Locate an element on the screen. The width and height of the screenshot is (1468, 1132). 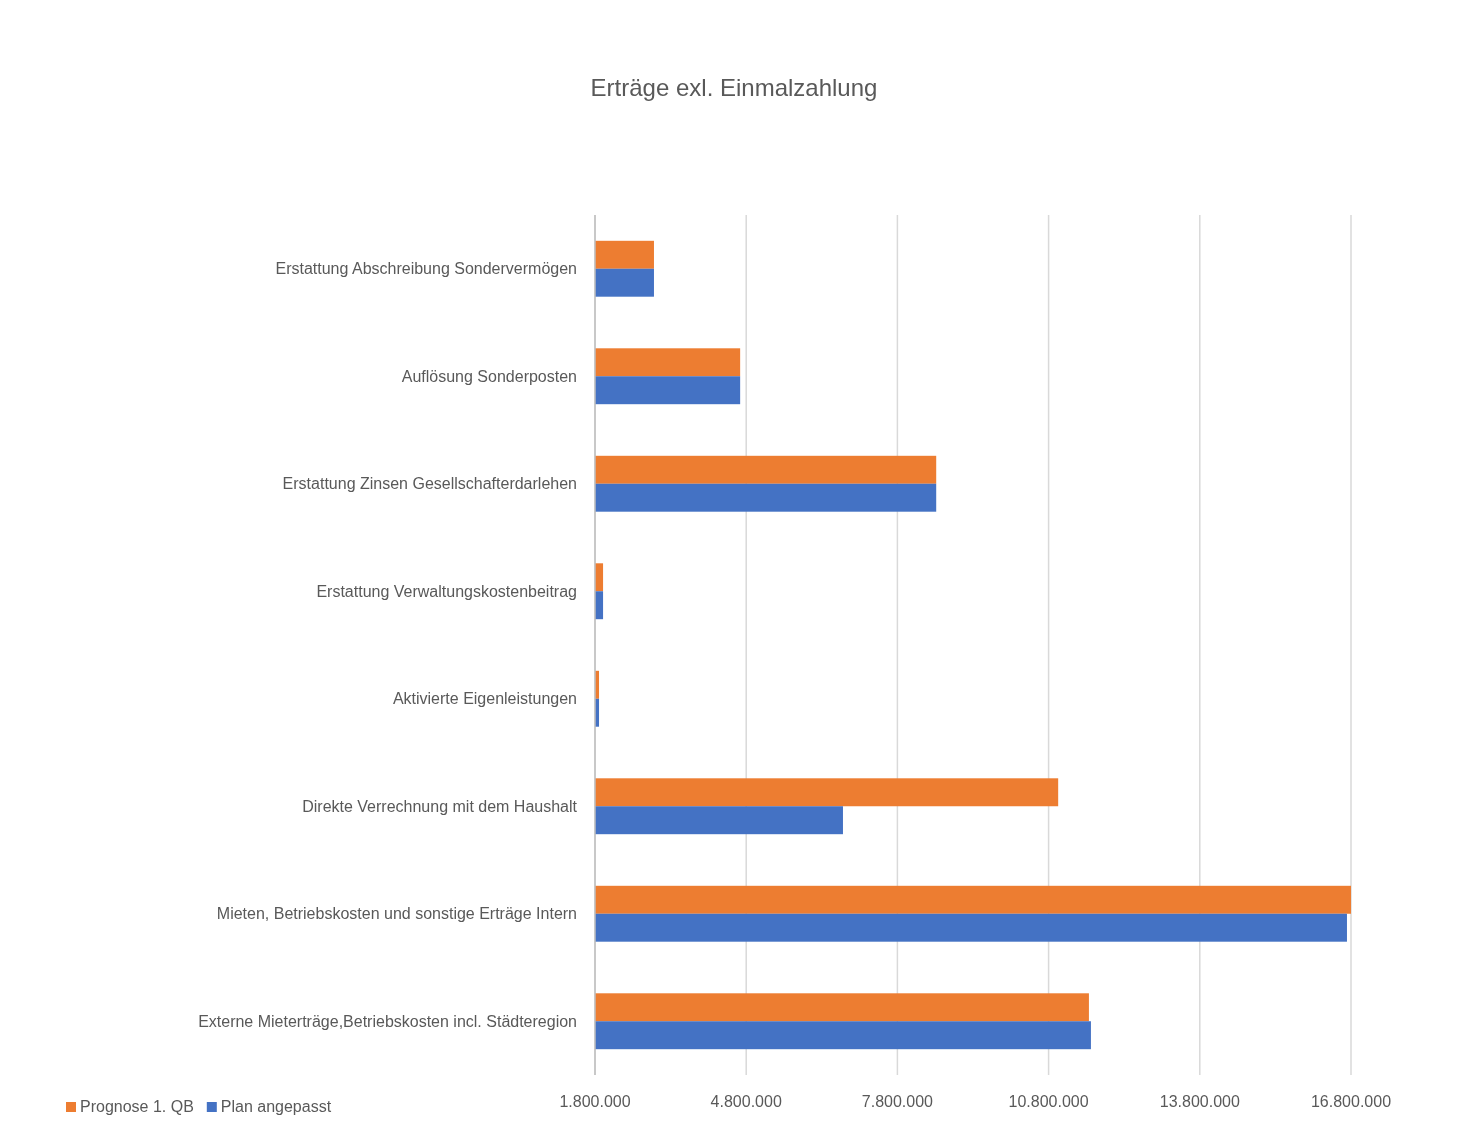
legend-label: Prognose 1. QB is located at coordinates (137, 1106).